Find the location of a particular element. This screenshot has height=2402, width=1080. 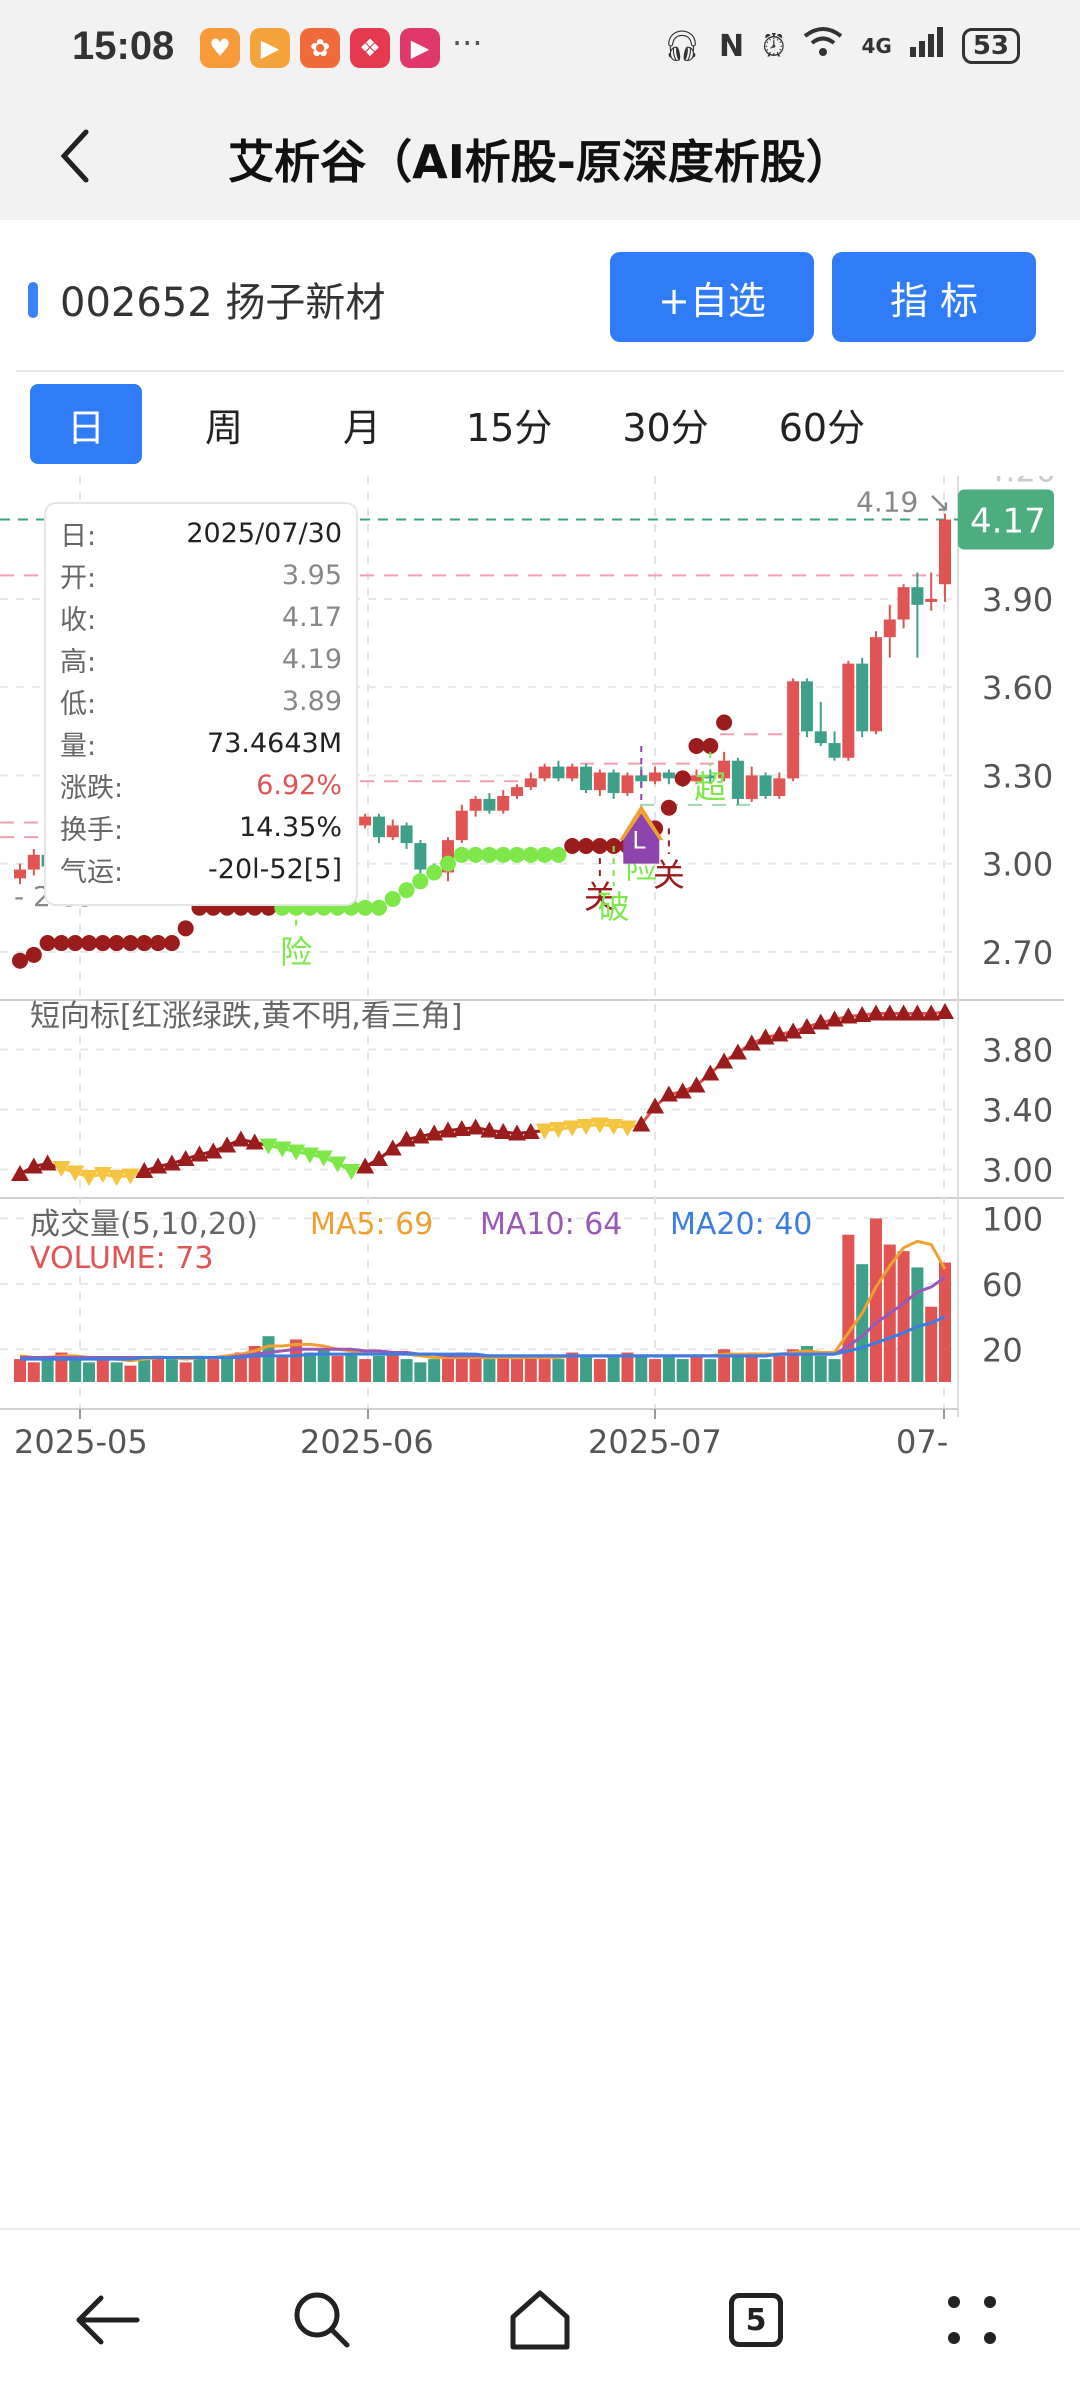

tab-month: 月 is located at coordinates (361, 427).